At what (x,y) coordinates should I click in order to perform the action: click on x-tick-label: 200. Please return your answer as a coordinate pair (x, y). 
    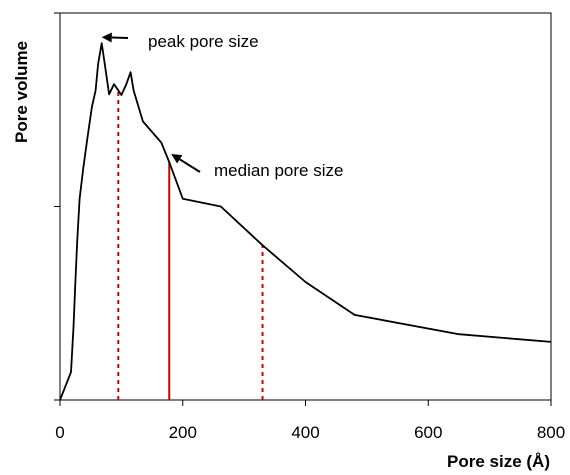
    Looking at the image, I should click on (183, 432).